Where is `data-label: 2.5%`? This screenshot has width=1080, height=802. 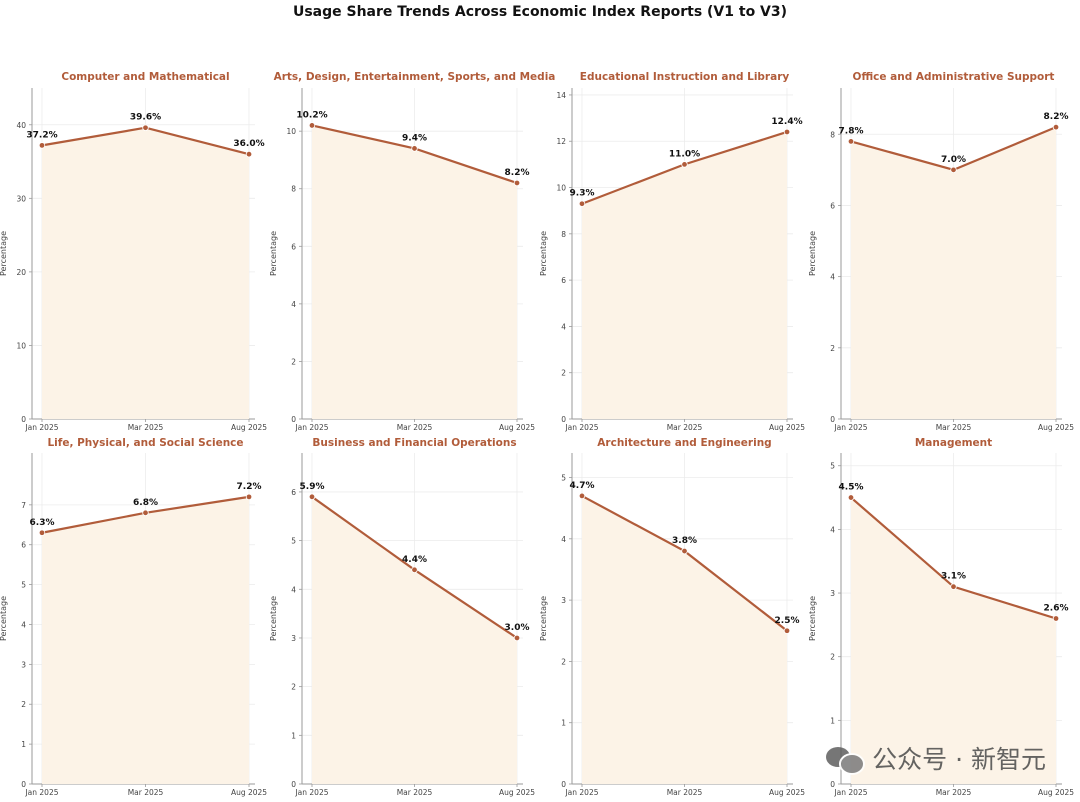
data-label: 2.5% is located at coordinates (787, 621).